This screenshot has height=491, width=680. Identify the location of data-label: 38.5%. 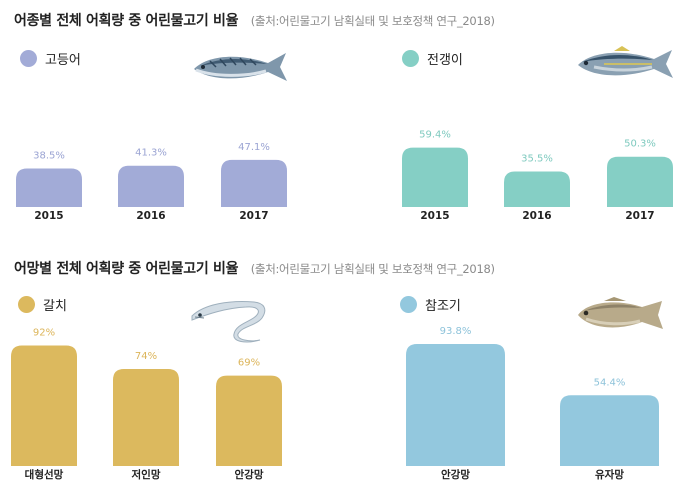
(49, 156).